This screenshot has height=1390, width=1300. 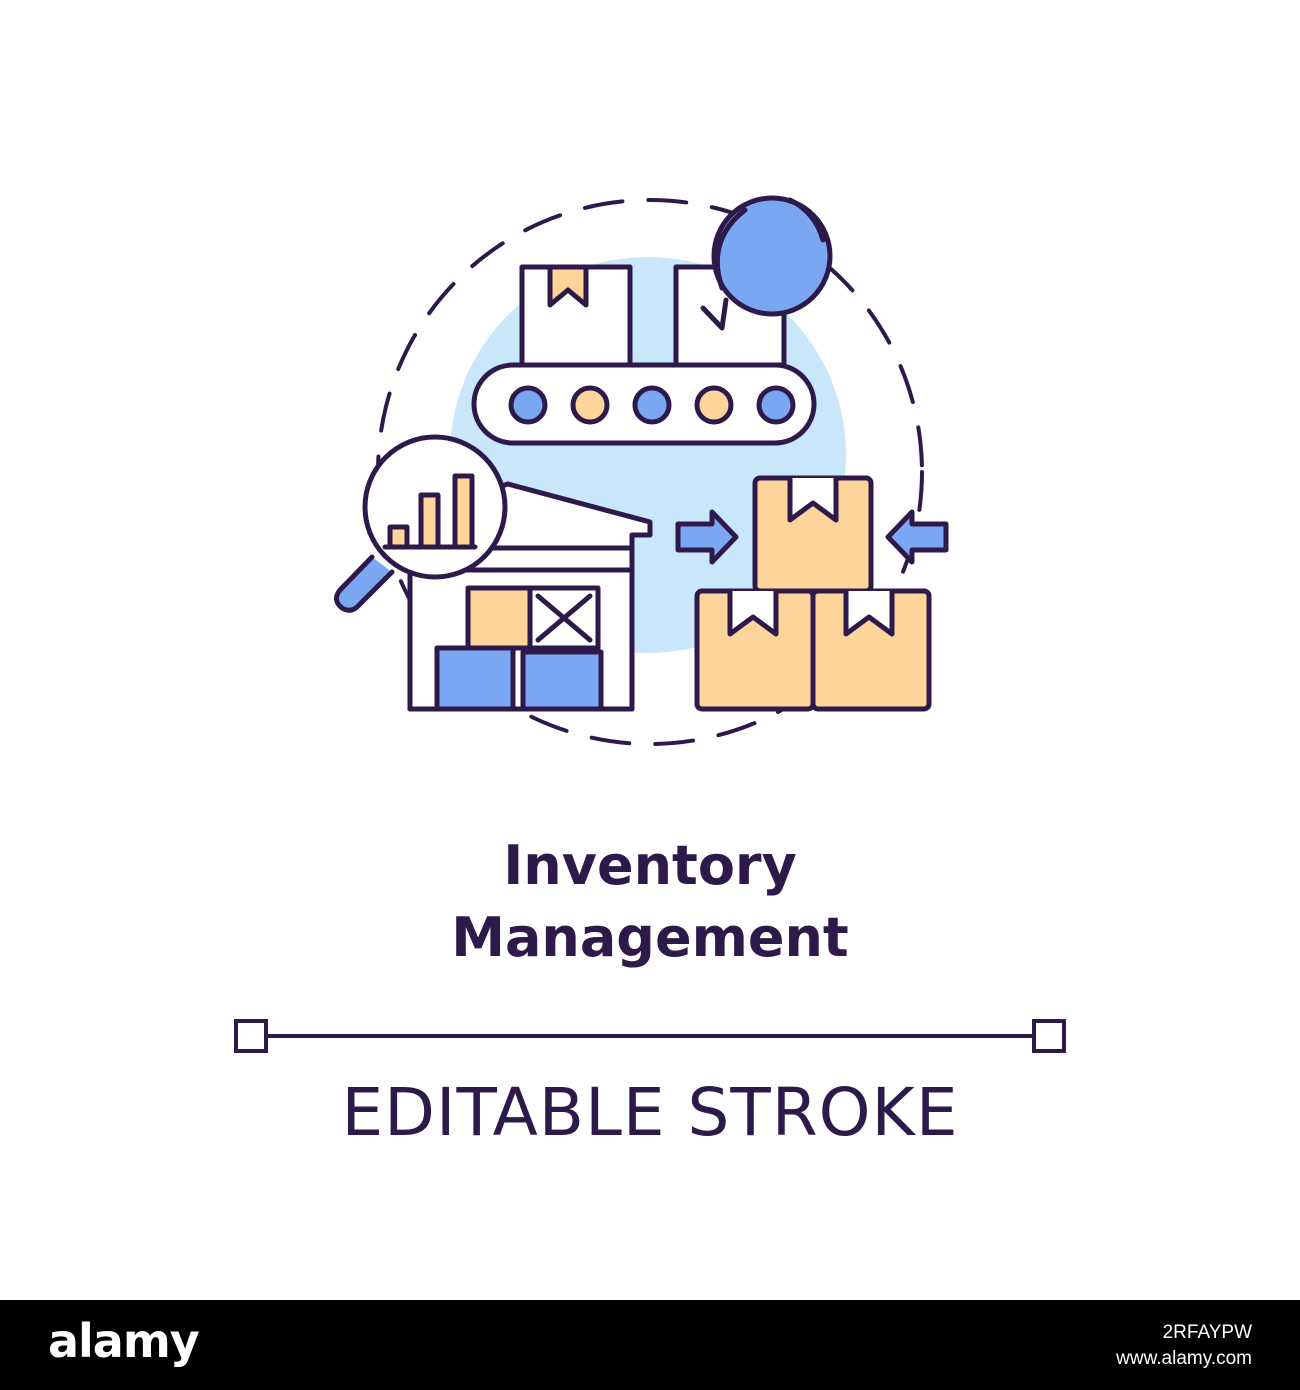 I want to click on footer-info: 2RFAYPW www.alamy.com, so click(x=1184, y=1346).